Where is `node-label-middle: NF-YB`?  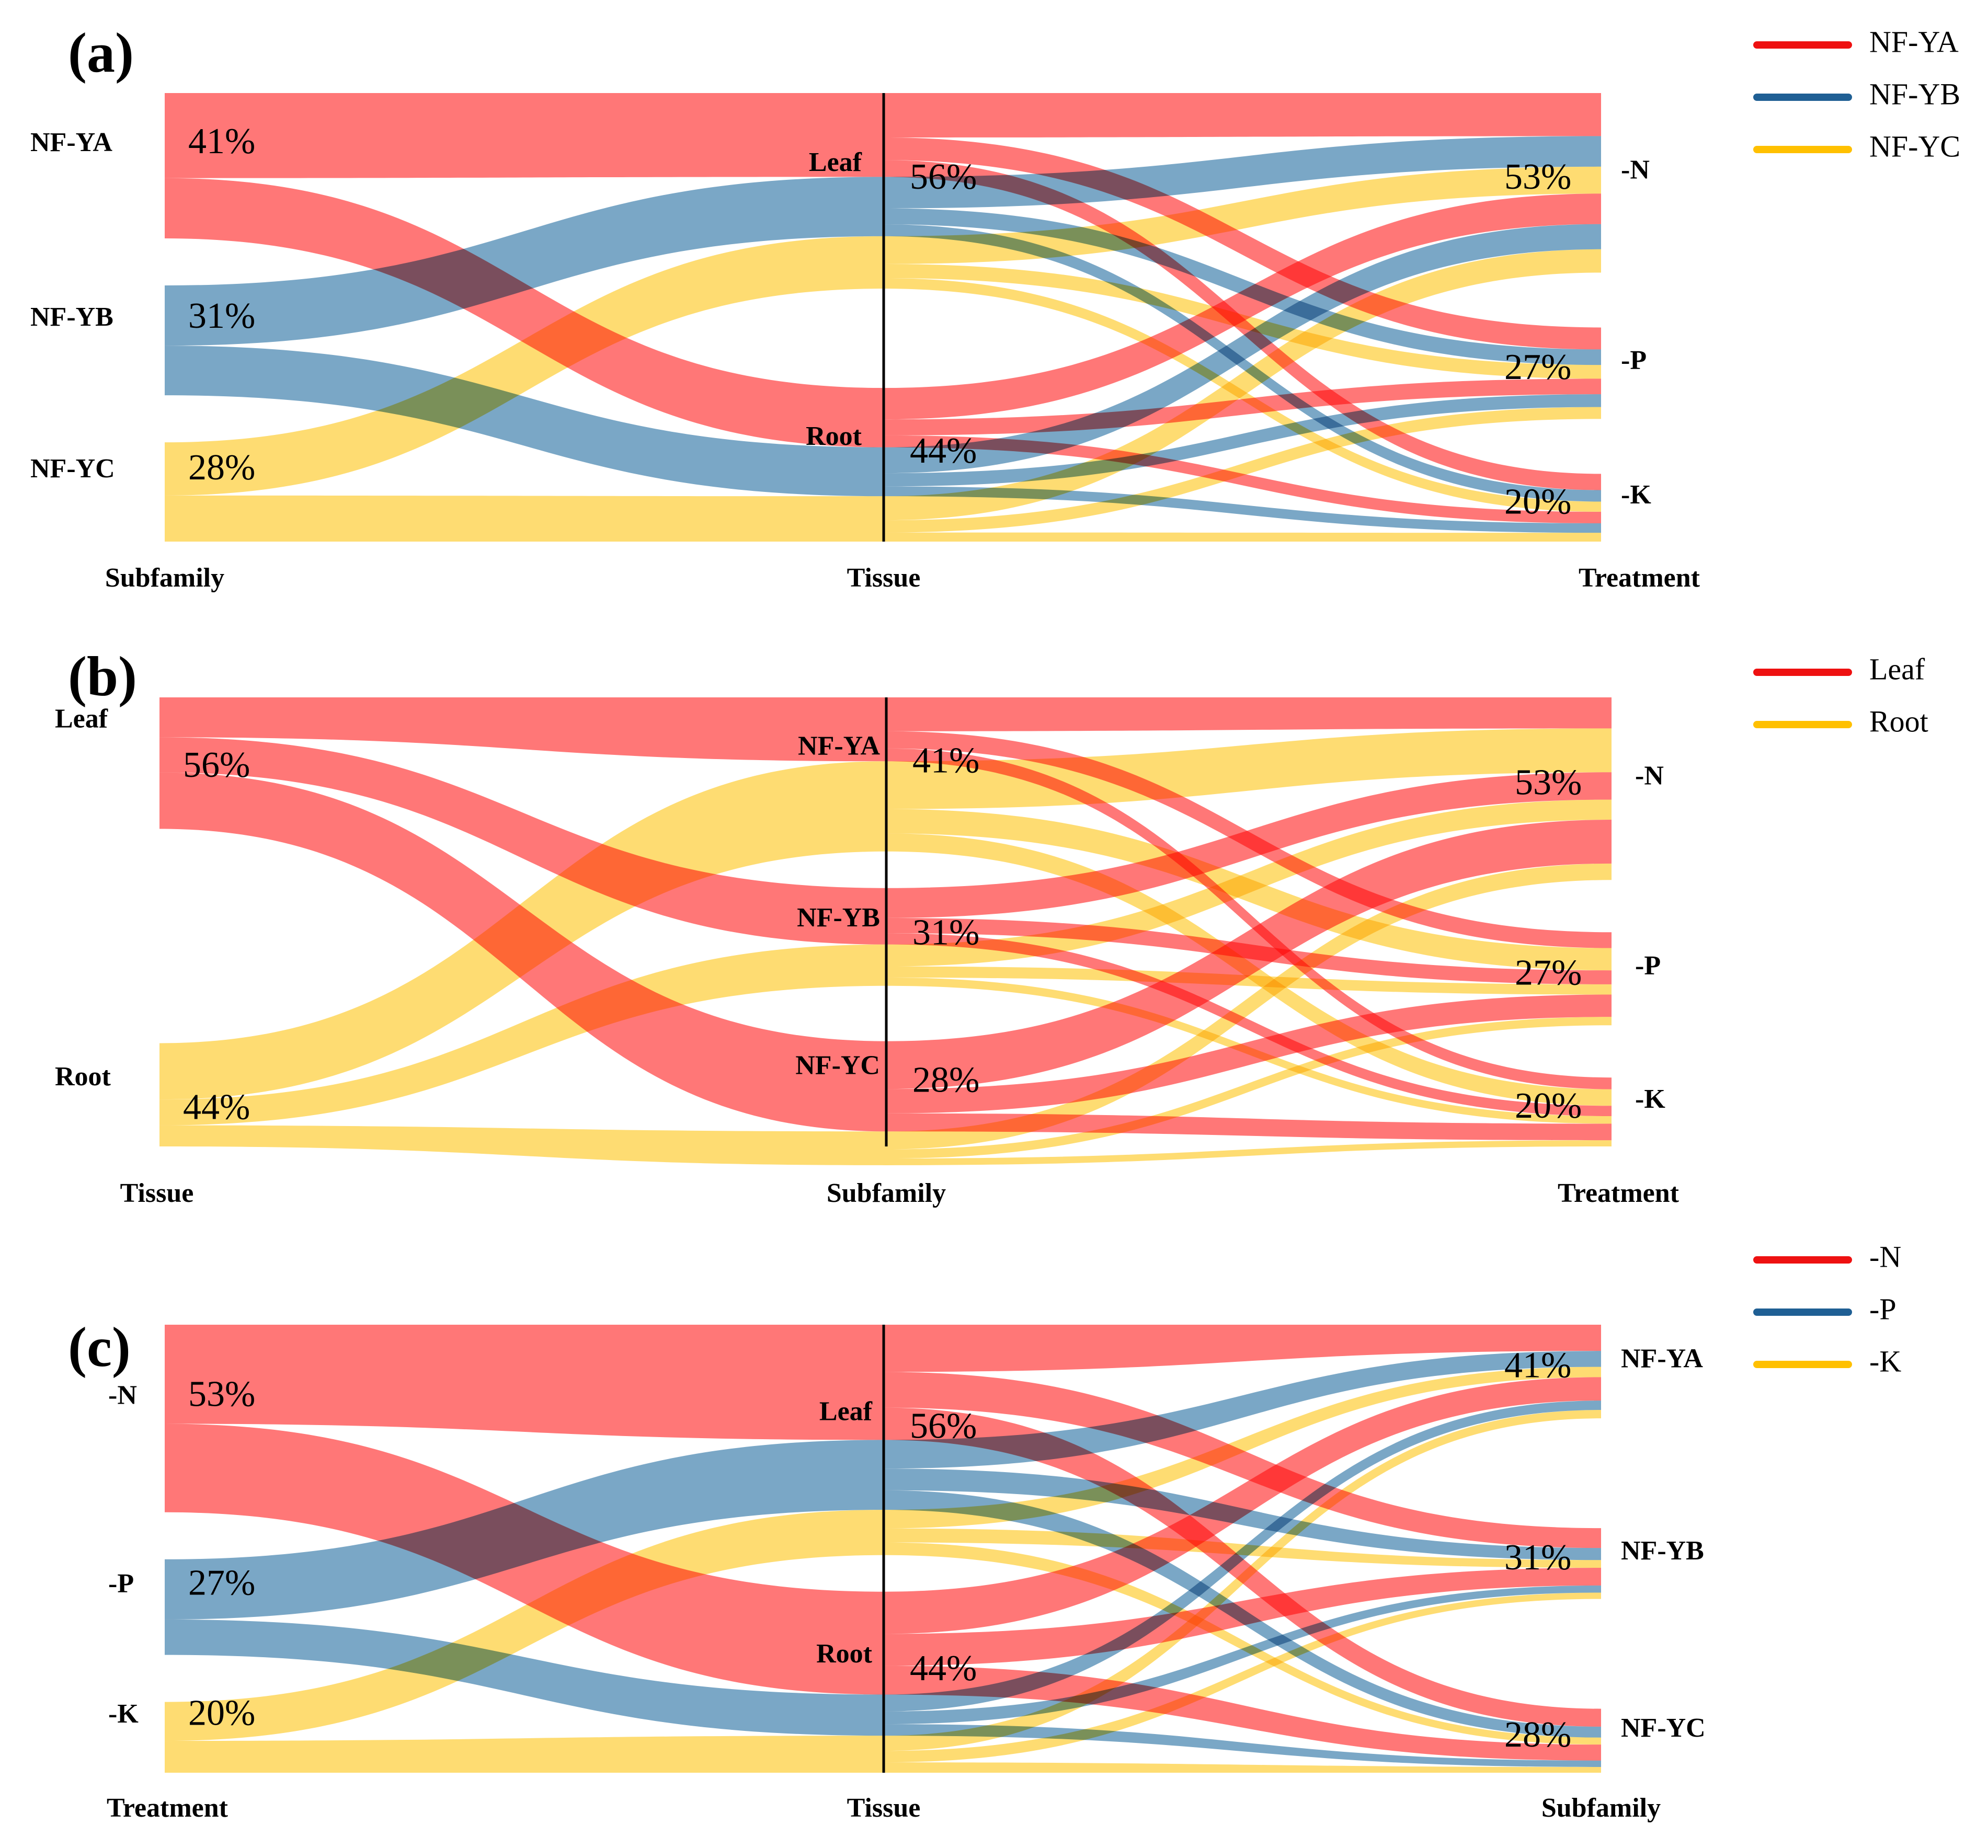
node-label-middle: NF-YB is located at coordinates (838, 918).